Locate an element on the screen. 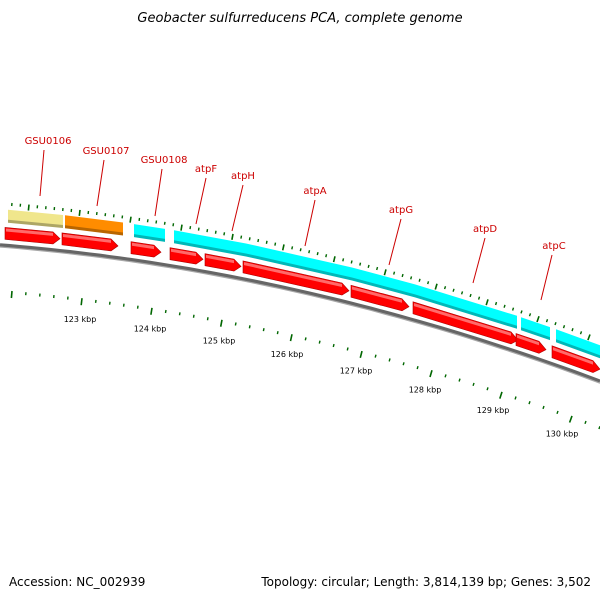 This screenshot has width=600, height=600. gene-label: atpC is located at coordinates (553, 246).